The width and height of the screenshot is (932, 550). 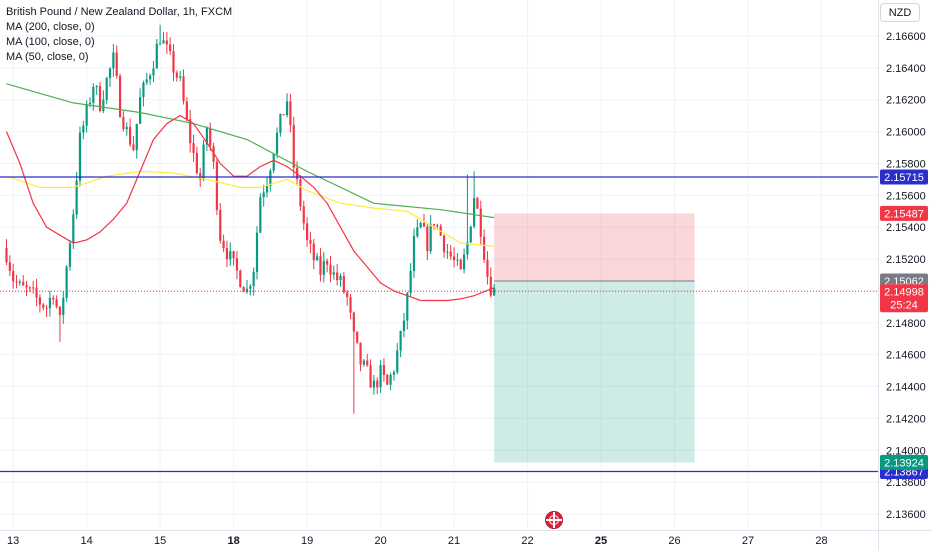 What do you see at coordinates (119, 27) in the screenshot?
I see `ma200-legend: MA (200, close, 0)` at bounding box center [119, 27].